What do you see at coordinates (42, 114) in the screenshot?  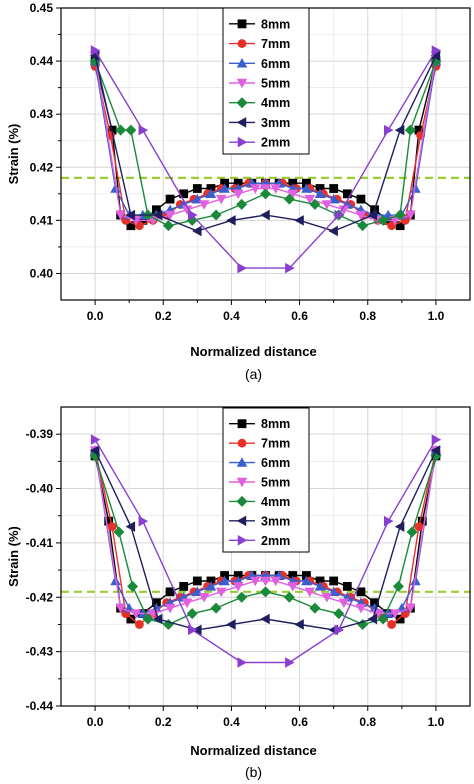 I see `y-tick-label: 0.43` at bounding box center [42, 114].